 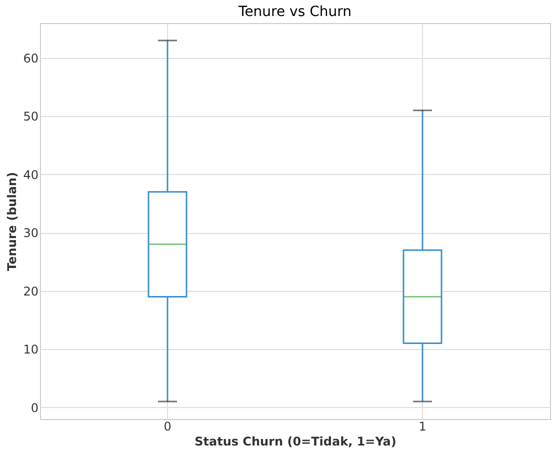 What do you see at coordinates (30, 291) in the screenshot?
I see `y-tick-label: 20` at bounding box center [30, 291].